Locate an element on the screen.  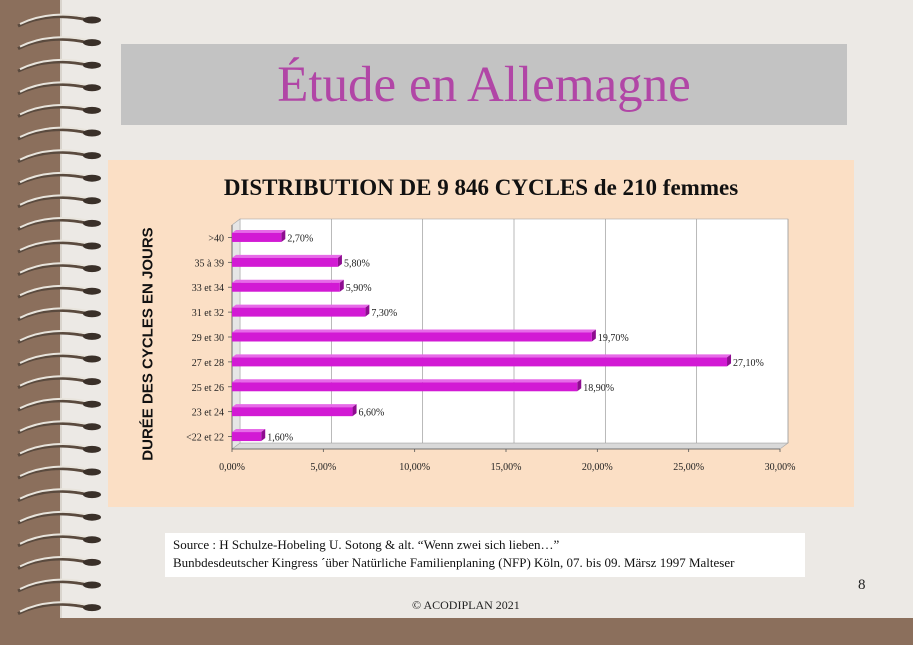
x-tick-label: 20,00% is located at coordinates (597, 467).